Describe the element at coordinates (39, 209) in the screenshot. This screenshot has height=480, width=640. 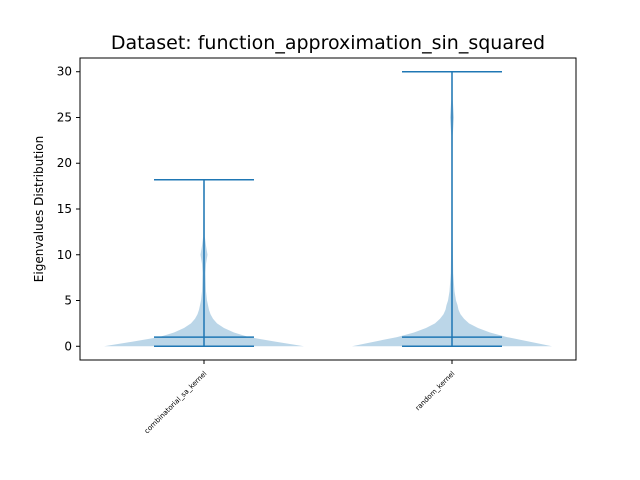
I see `y-axis-label: Eigenvalues Distribution` at that location.